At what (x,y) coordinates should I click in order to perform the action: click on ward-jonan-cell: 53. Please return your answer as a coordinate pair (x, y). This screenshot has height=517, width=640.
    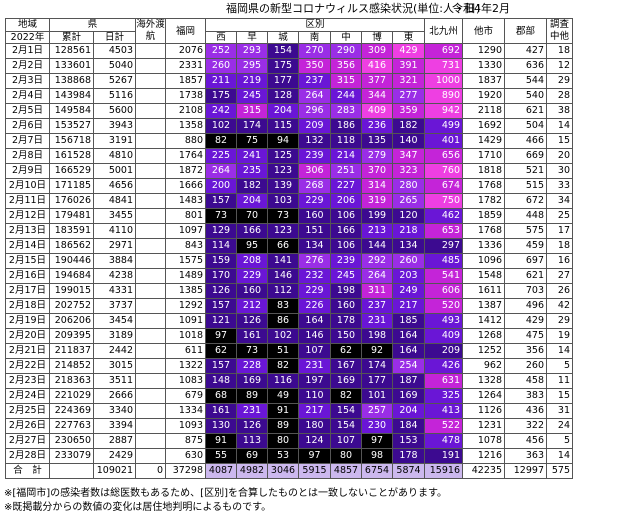
    Looking at the image, I should click on (283, 456).